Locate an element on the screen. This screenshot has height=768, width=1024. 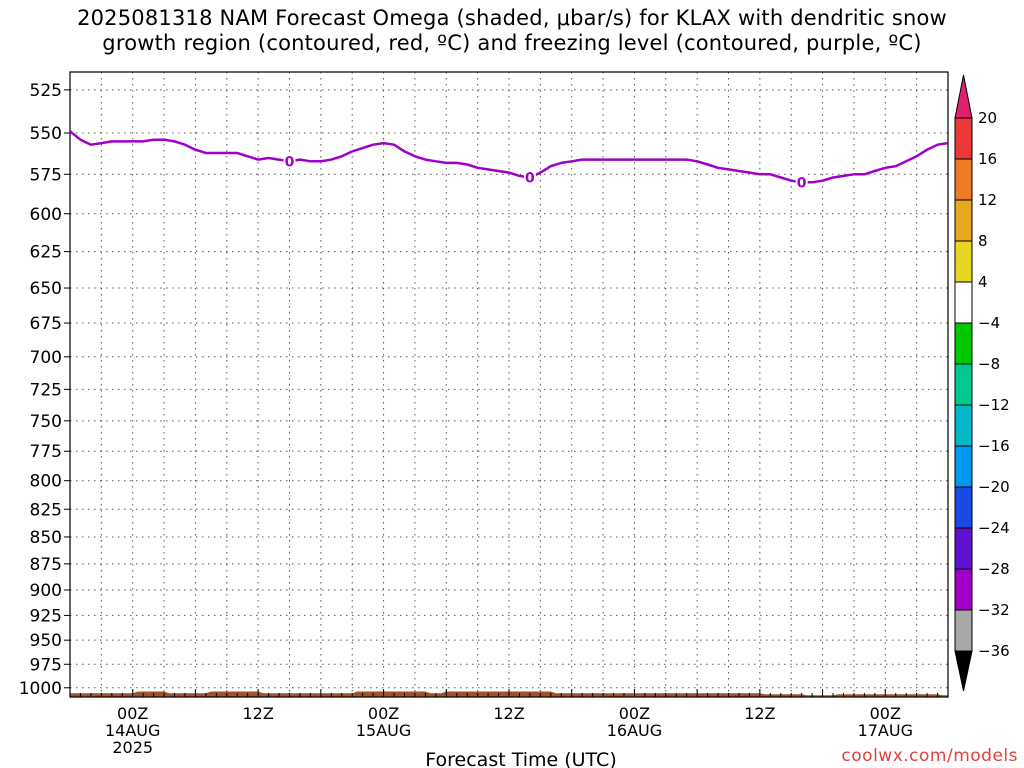
y-tick-label: 700 is located at coordinates (46, 358).